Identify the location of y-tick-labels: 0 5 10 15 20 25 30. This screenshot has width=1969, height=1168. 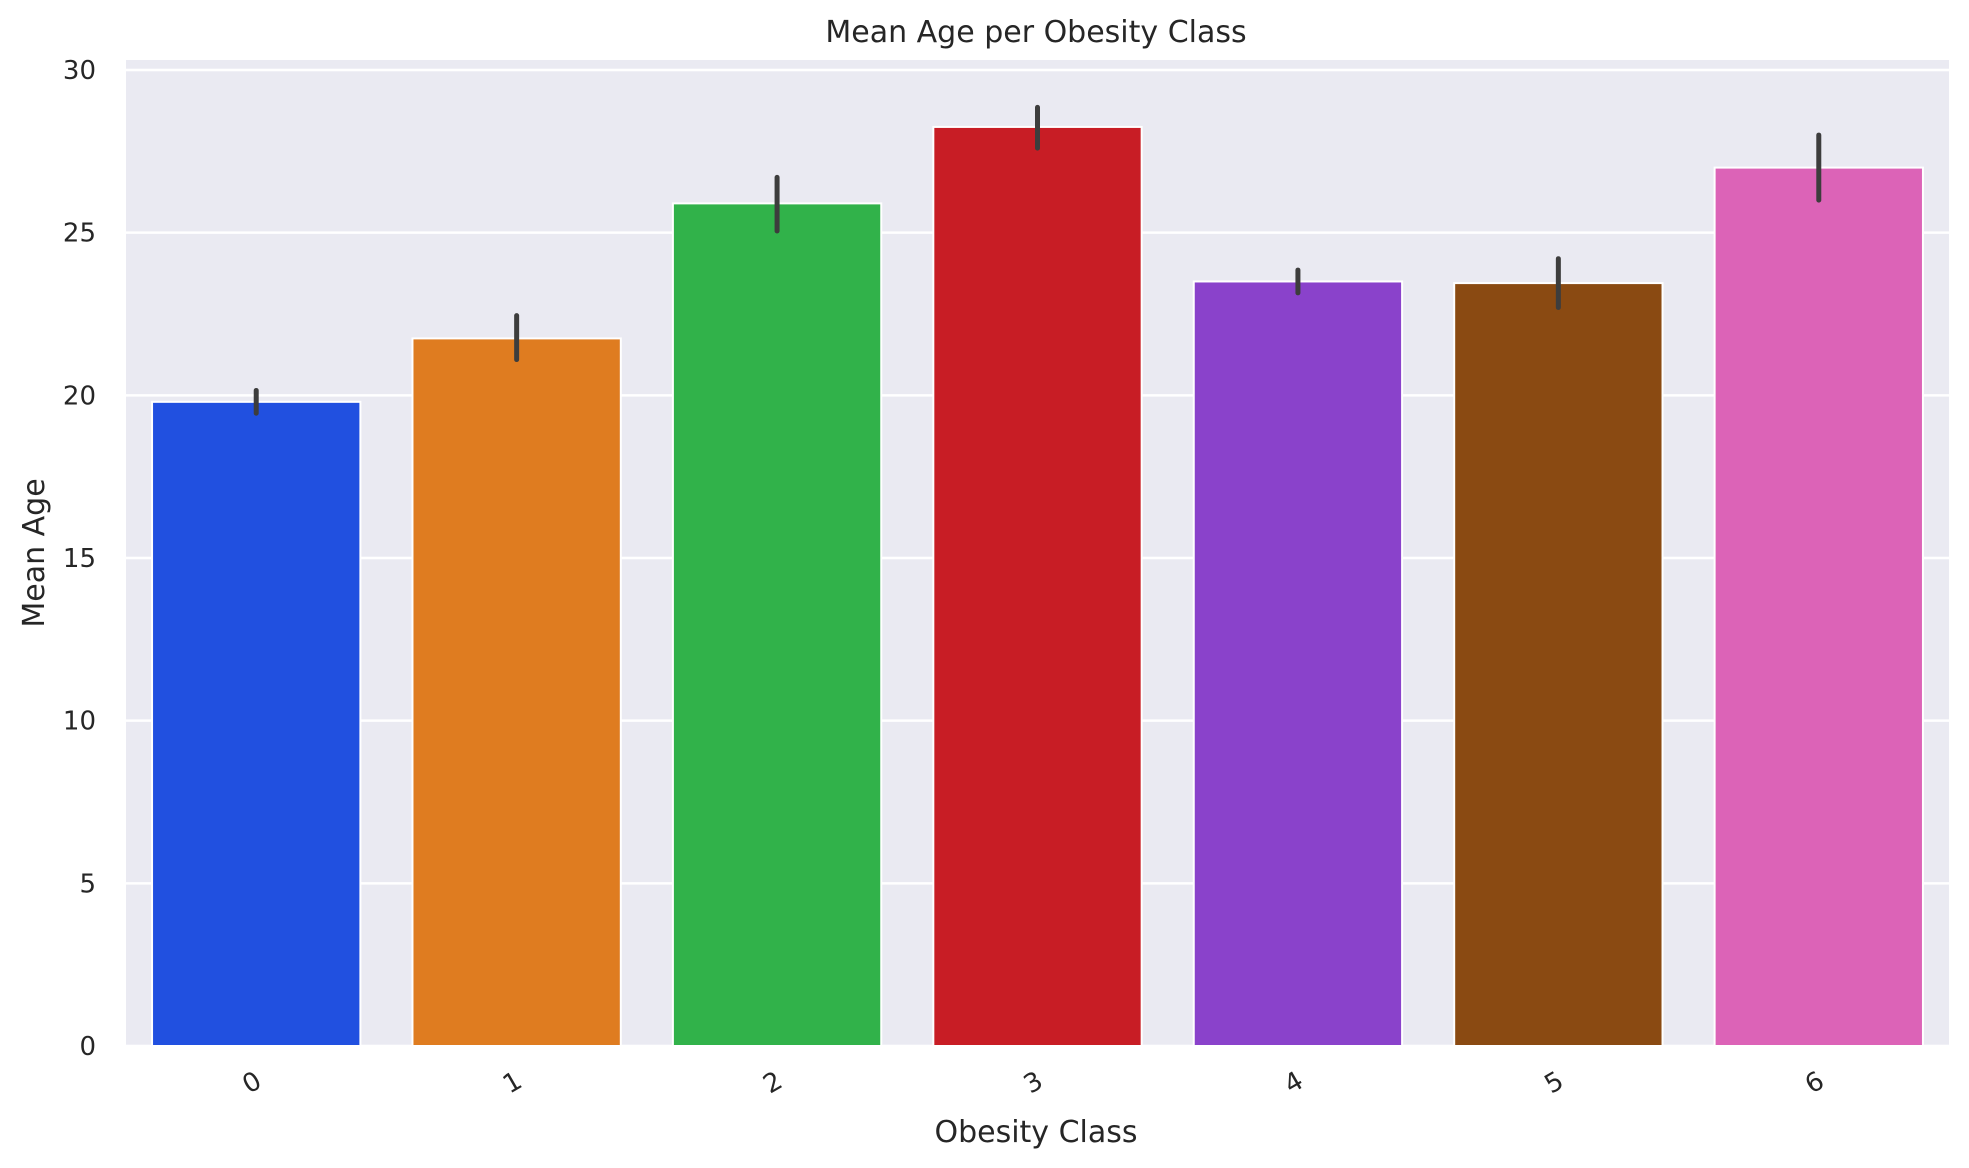
(79, 559).